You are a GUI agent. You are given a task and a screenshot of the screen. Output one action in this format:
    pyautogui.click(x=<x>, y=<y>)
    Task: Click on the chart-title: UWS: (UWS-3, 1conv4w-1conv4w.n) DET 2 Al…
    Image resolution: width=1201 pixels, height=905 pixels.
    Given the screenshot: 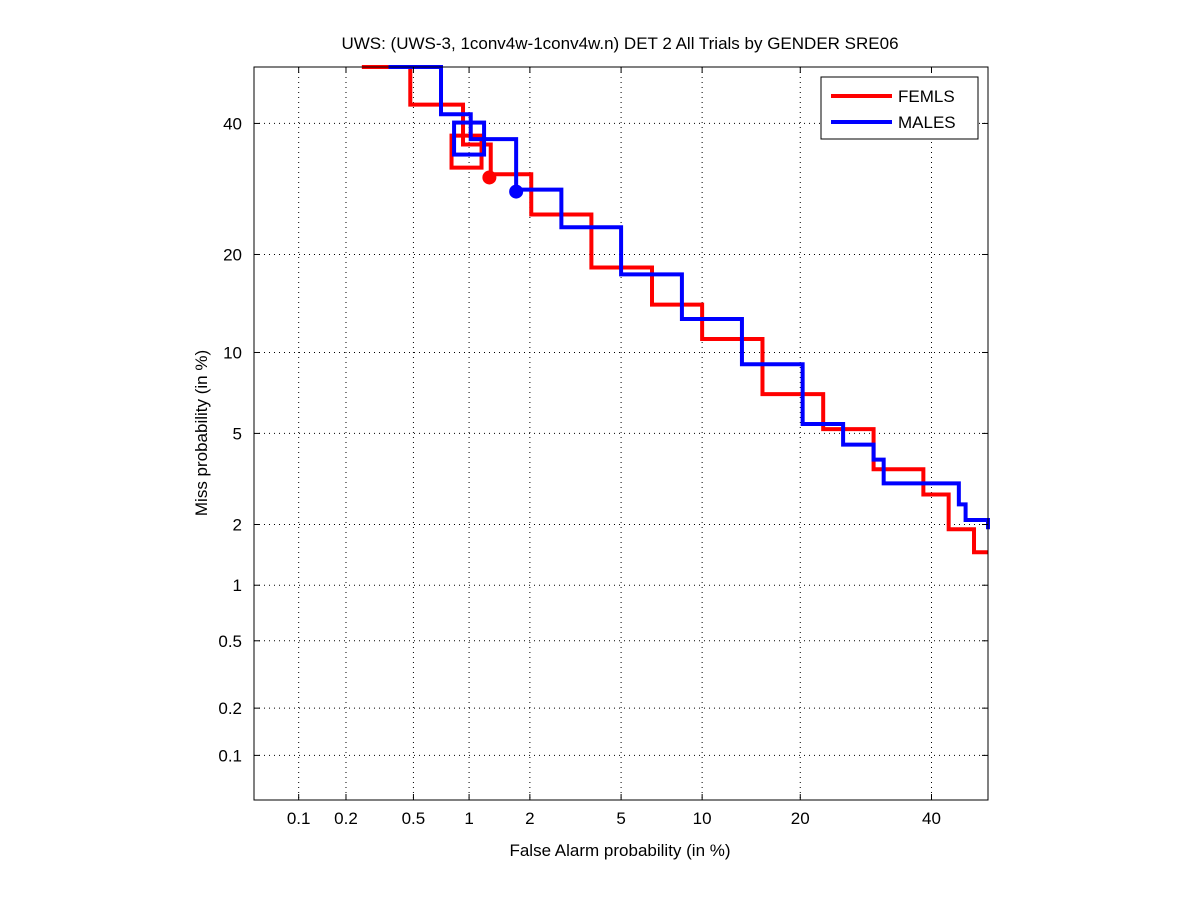 What is the action you would take?
    pyautogui.click(x=619, y=43)
    